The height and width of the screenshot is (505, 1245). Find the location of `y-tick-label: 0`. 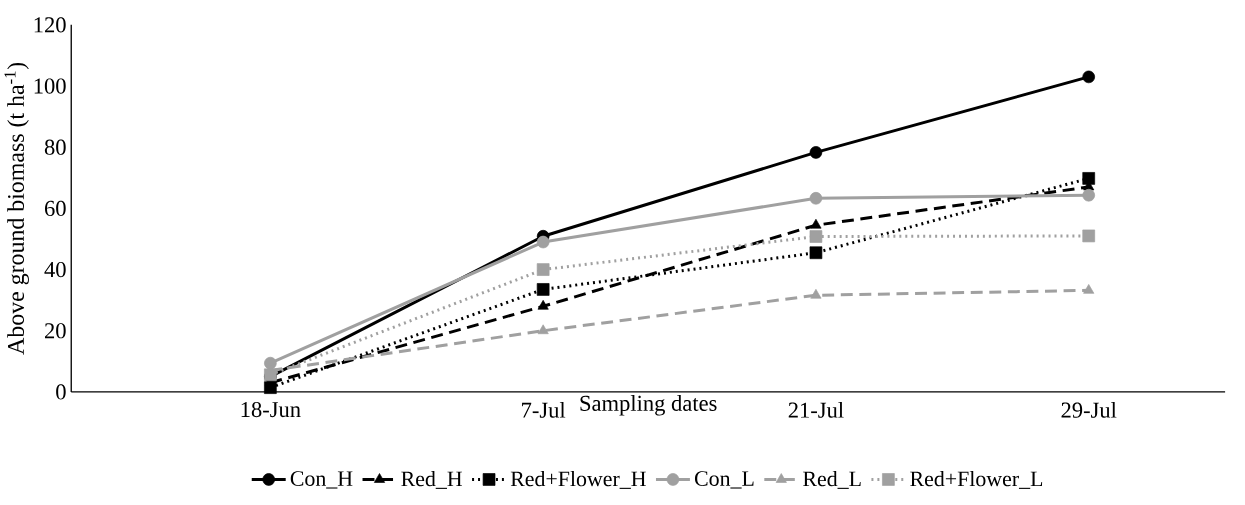

y-tick-label: 0 is located at coordinates (61, 392).